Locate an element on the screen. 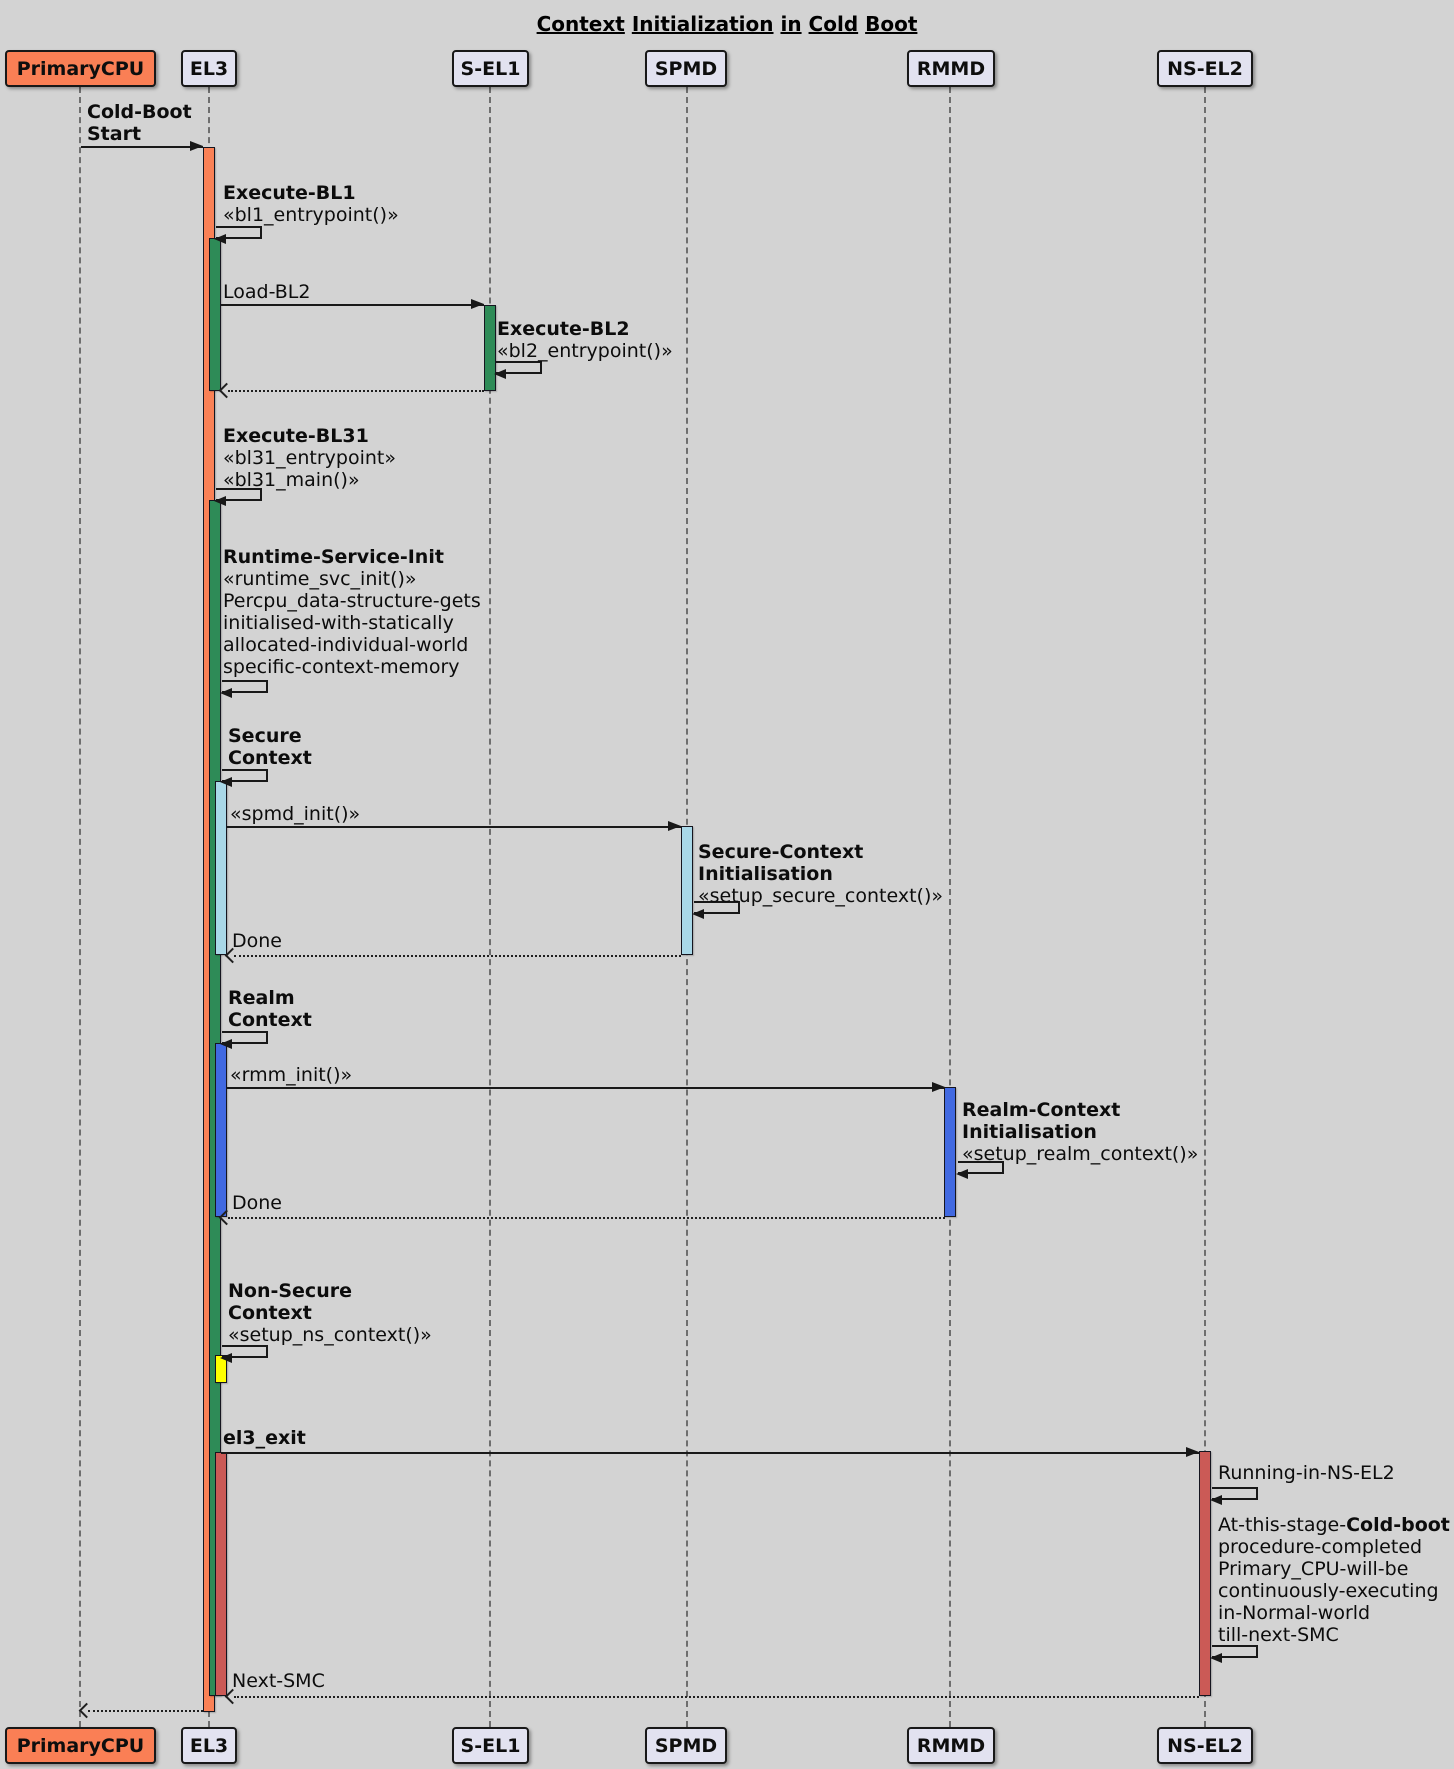 This screenshot has height=1769, width=1454. message-line: Execute-BL1 is located at coordinates (289, 193).